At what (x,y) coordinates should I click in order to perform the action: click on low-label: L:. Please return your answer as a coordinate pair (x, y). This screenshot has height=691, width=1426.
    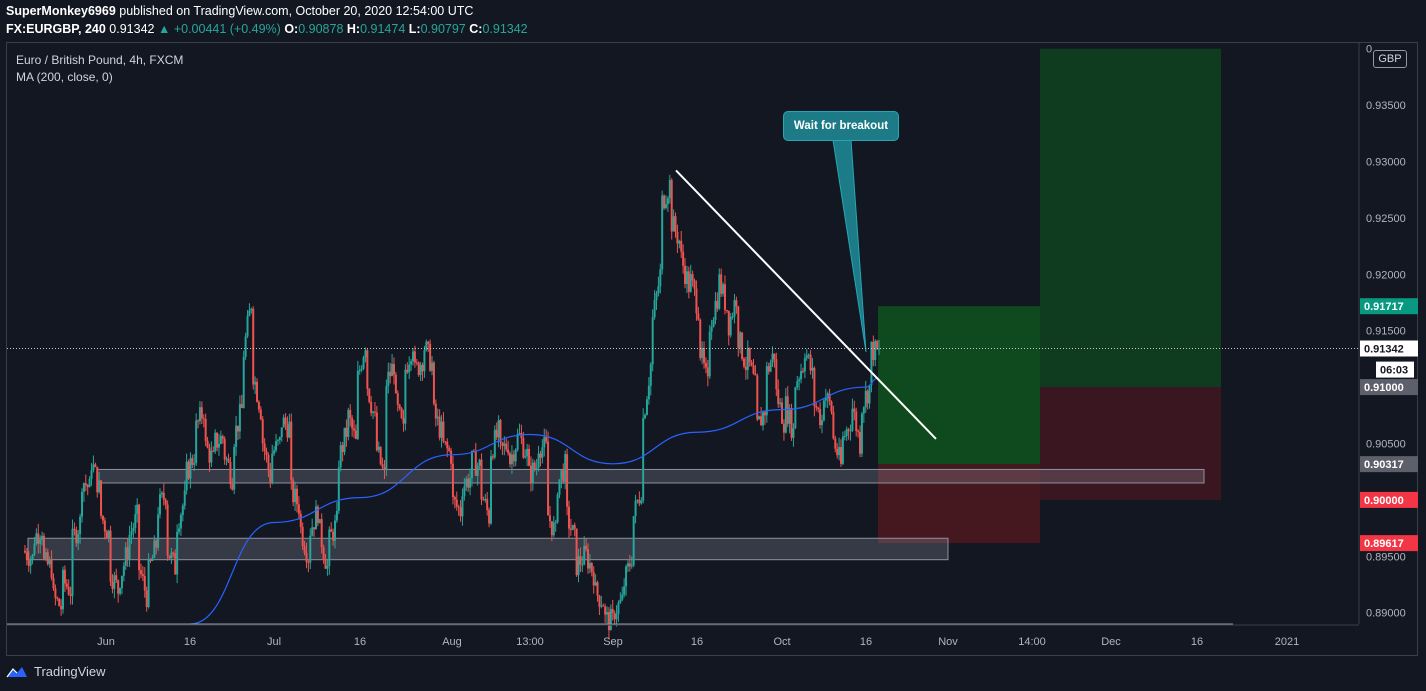
    Looking at the image, I should click on (414, 29).